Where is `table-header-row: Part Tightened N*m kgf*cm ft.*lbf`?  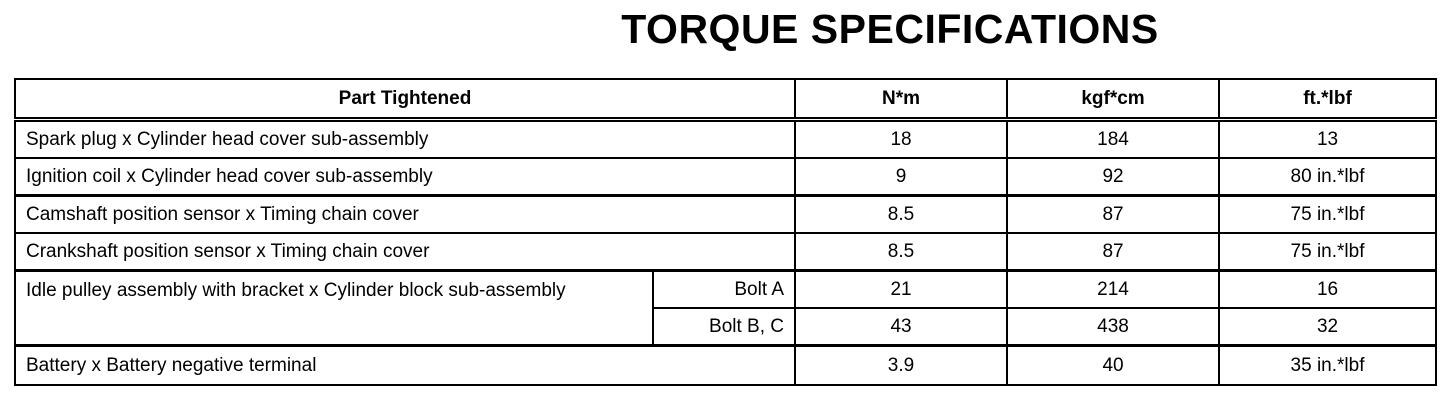 table-header-row: Part Tightened N*m kgf*cm ft.*lbf is located at coordinates (725, 99).